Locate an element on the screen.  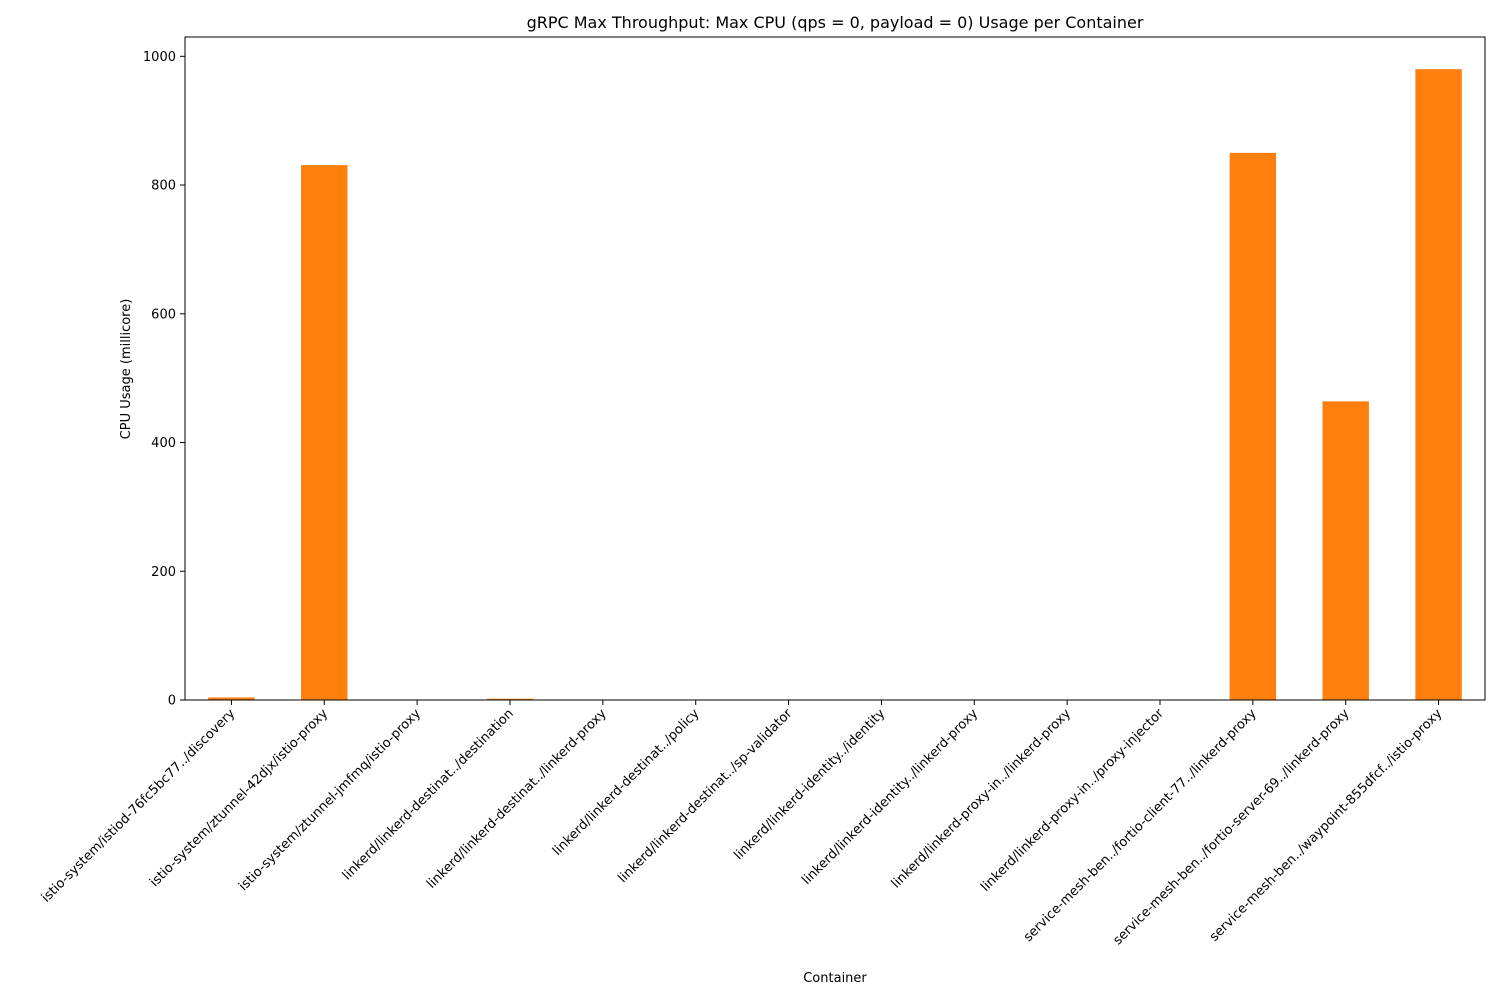
y-tick-label-400: 400 is located at coordinates (163, 443).